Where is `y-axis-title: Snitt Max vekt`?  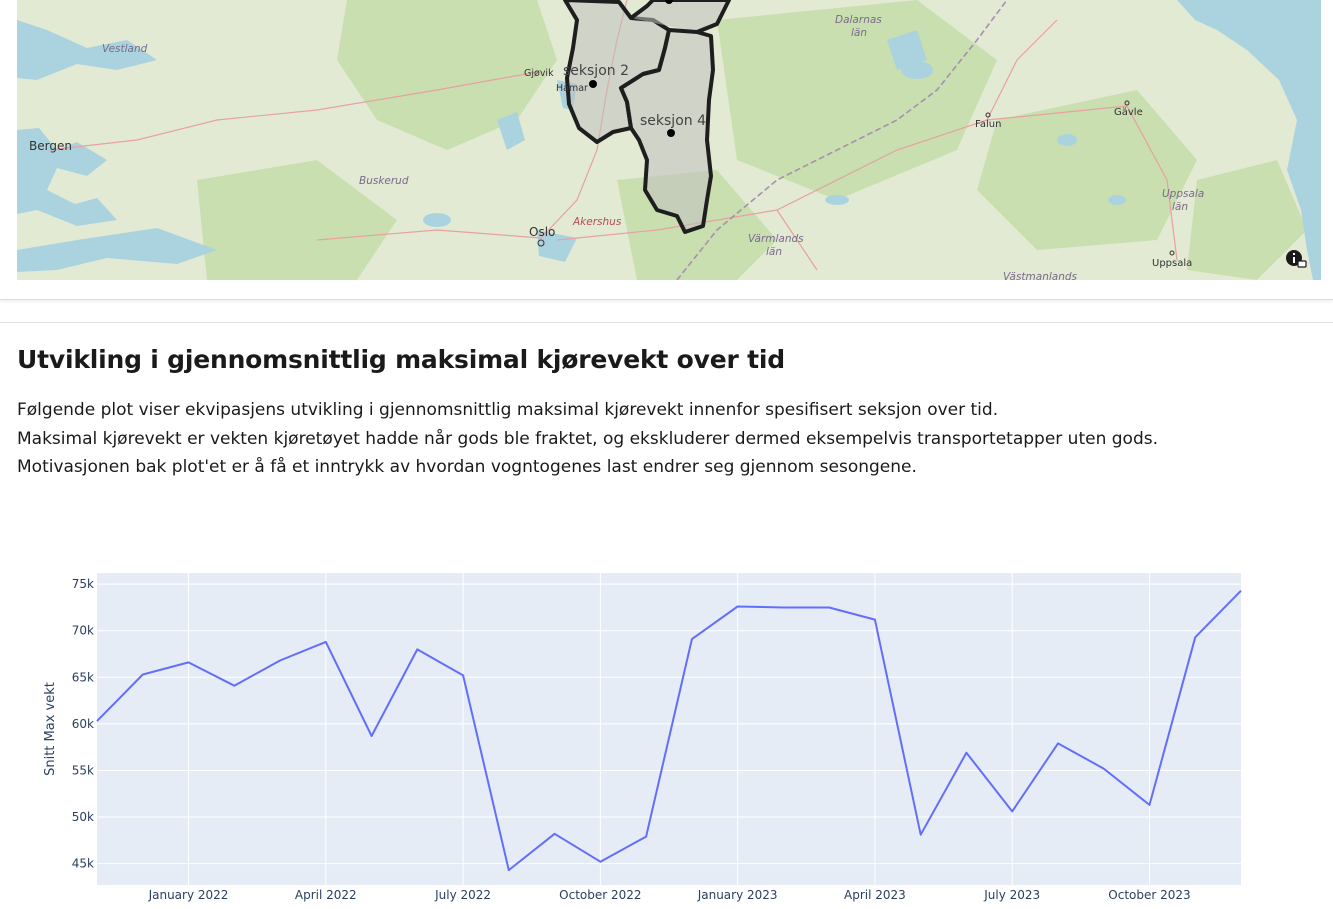 y-axis-title: Snitt Max vekt is located at coordinates (50, 729).